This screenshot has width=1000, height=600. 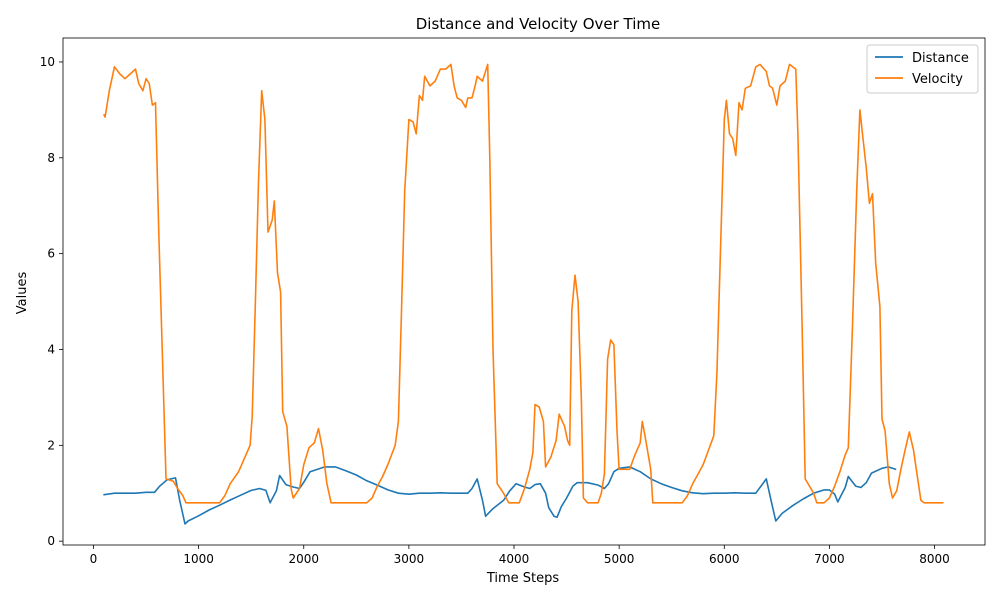 I want to click on x-tick-label: 0, so click(x=94, y=559).